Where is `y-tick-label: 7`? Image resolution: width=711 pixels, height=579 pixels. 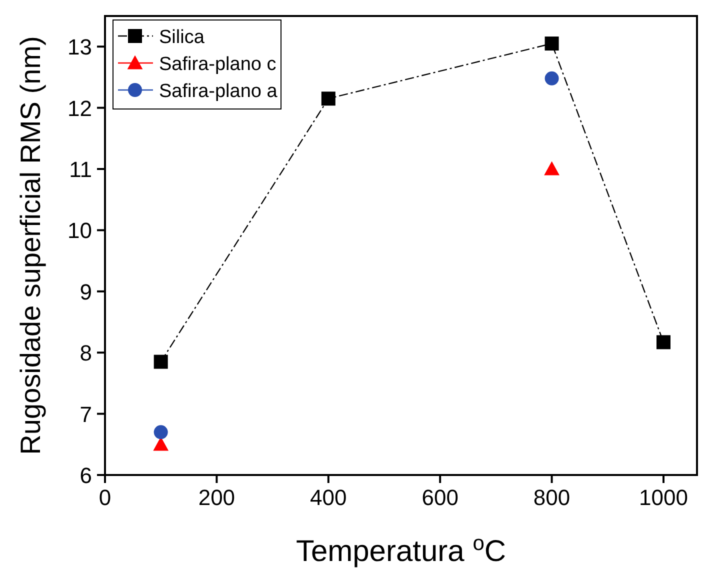
y-tick-label: 7 is located at coordinates (86, 414).